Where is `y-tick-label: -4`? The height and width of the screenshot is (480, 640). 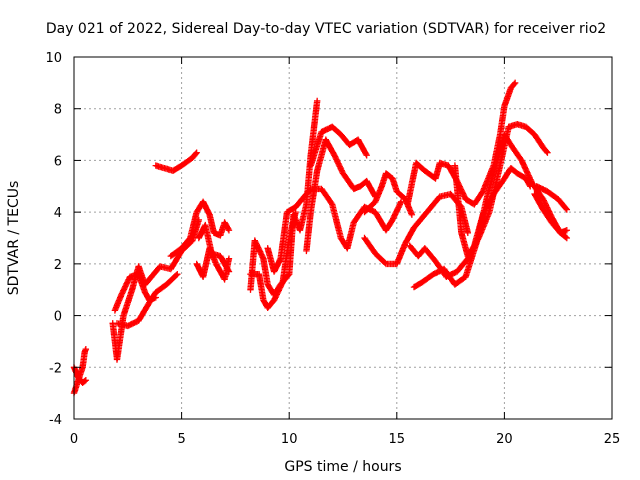 y-tick-label: -4 is located at coordinates (55, 420).